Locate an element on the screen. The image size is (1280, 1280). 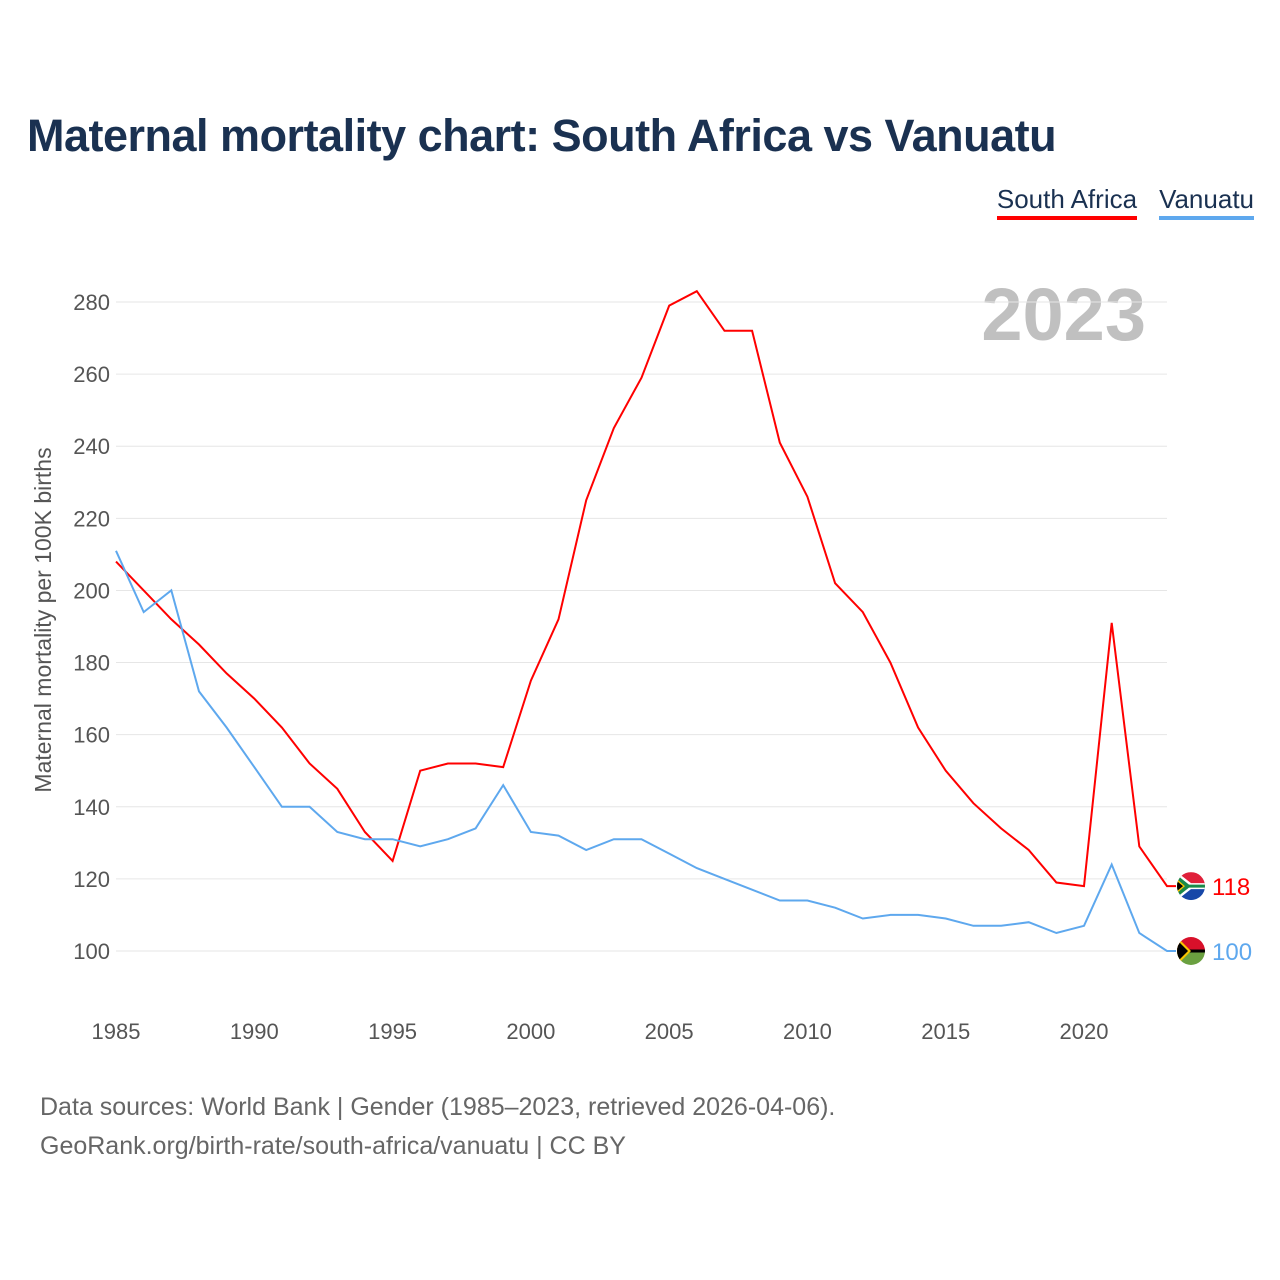
legend-south-africa: South Africa is located at coordinates (1067, 202).